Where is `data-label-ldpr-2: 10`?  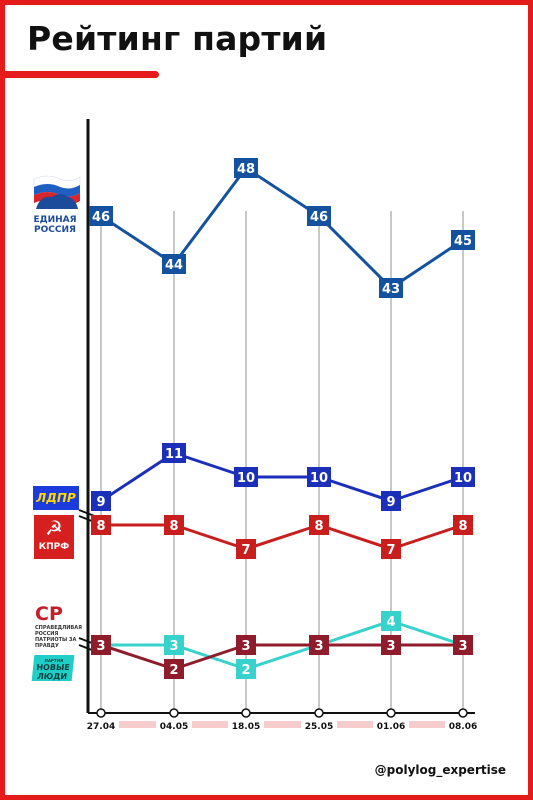 data-label-ldpr-2: 10 is located at coordinates (246, 478).